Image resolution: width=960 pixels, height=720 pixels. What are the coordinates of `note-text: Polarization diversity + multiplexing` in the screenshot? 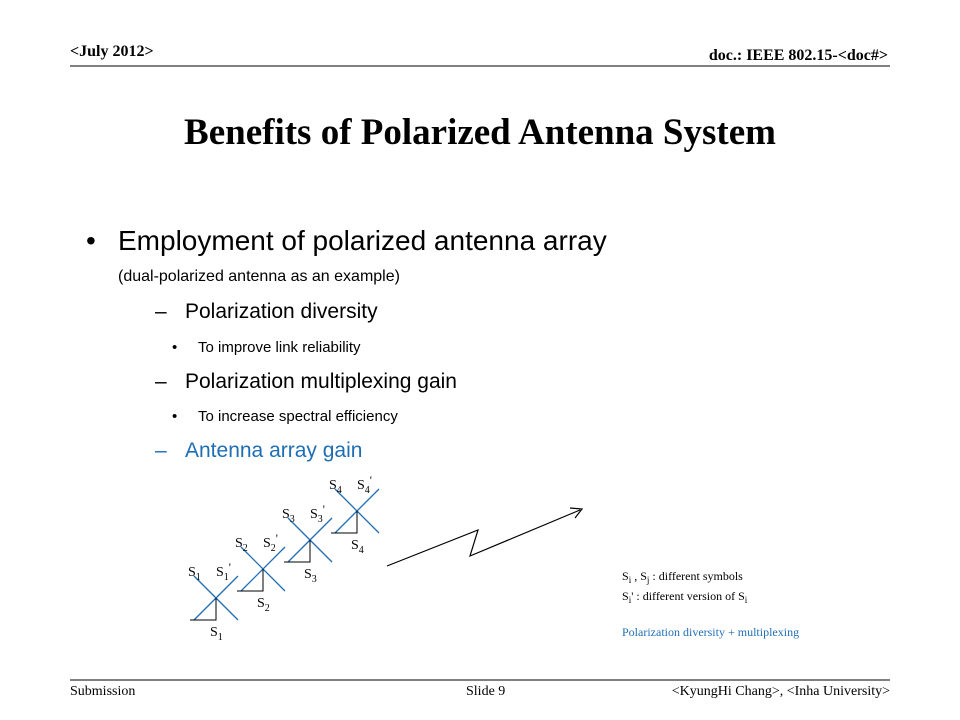 It's located at (710, 632).